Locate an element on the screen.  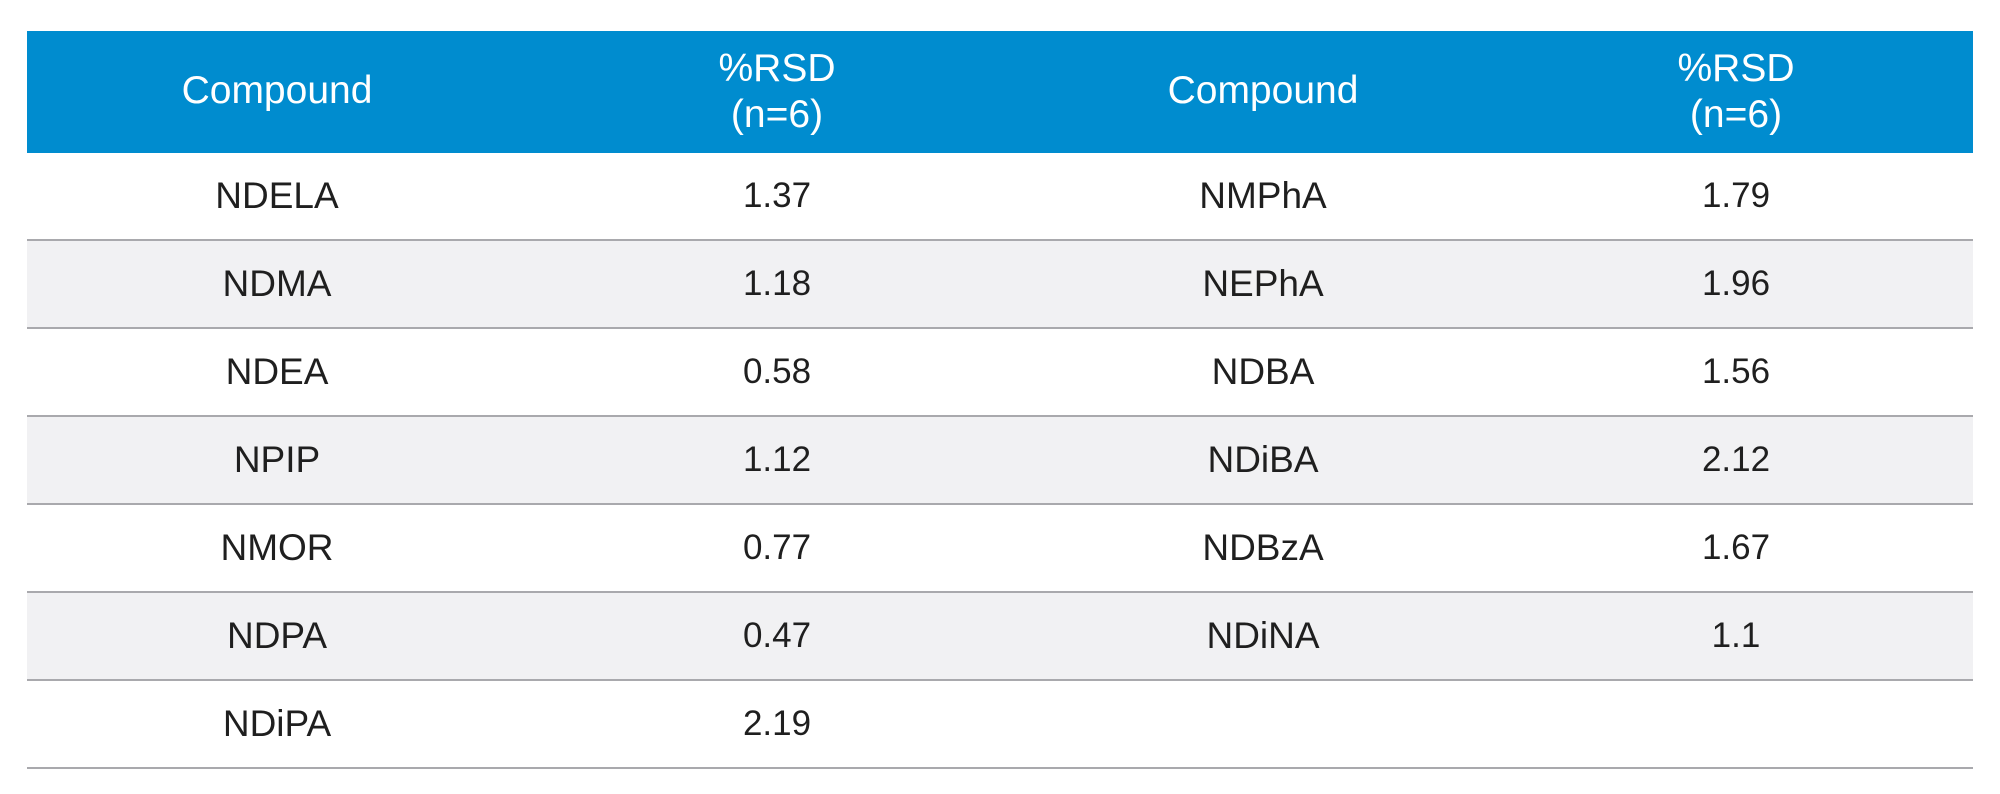
rsd-right-cell: 2.12 is located at coordinates (1736, 459).